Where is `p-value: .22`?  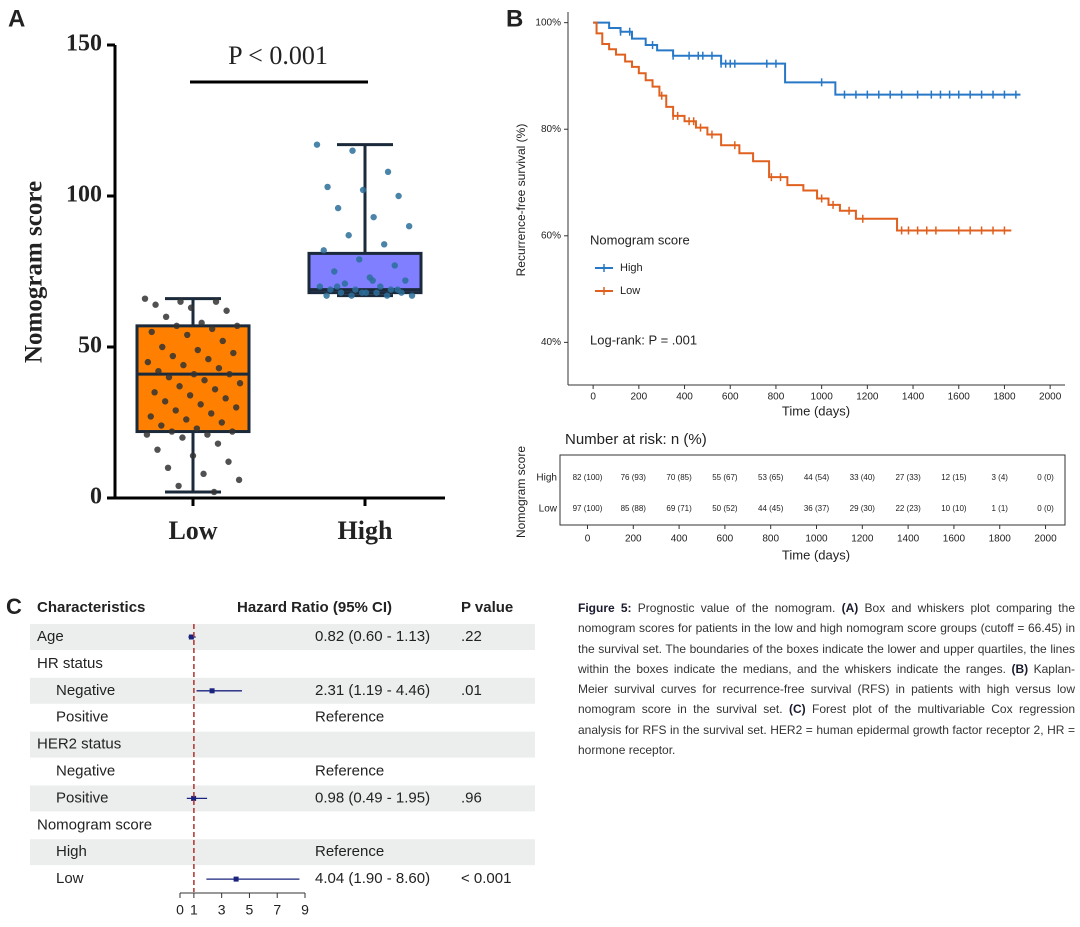
p-value: .22 is located at coordinates (471, 636).